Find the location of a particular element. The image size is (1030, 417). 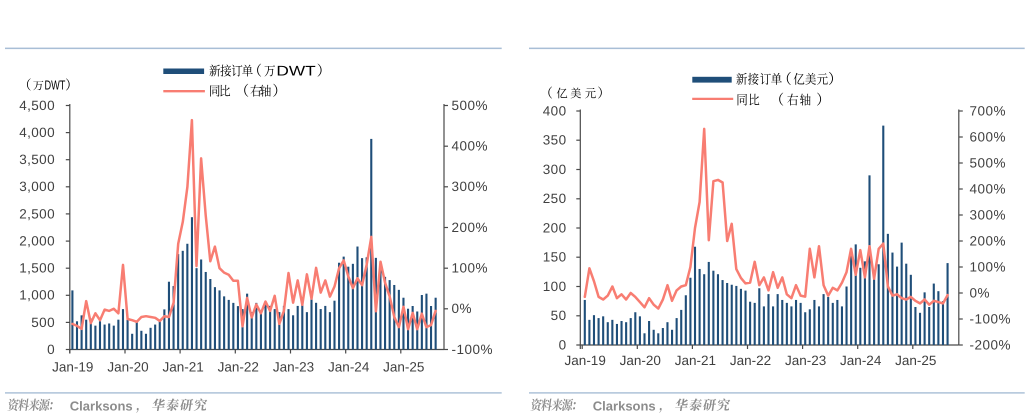

svg-text: 300 is located at coordinates (555, 169).